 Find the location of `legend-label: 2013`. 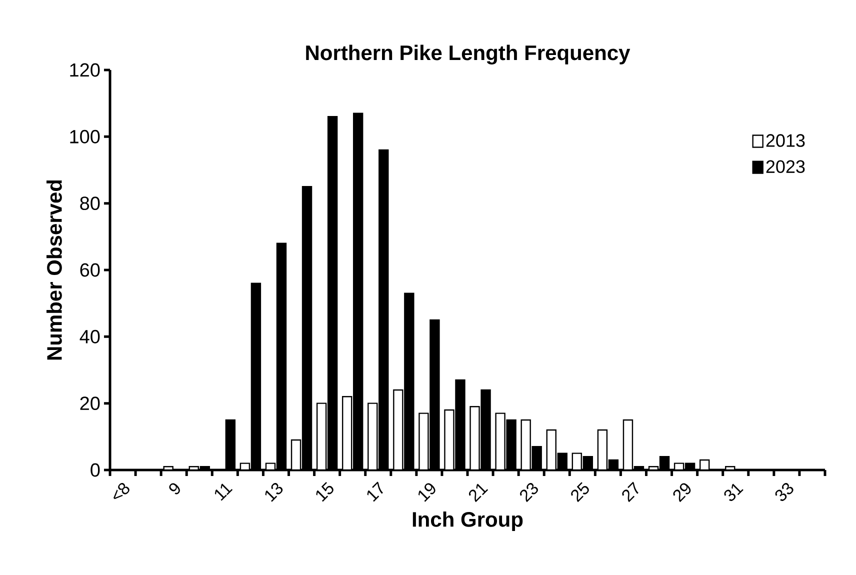

legend-label: 2013 is located at coordinates (785, 140).